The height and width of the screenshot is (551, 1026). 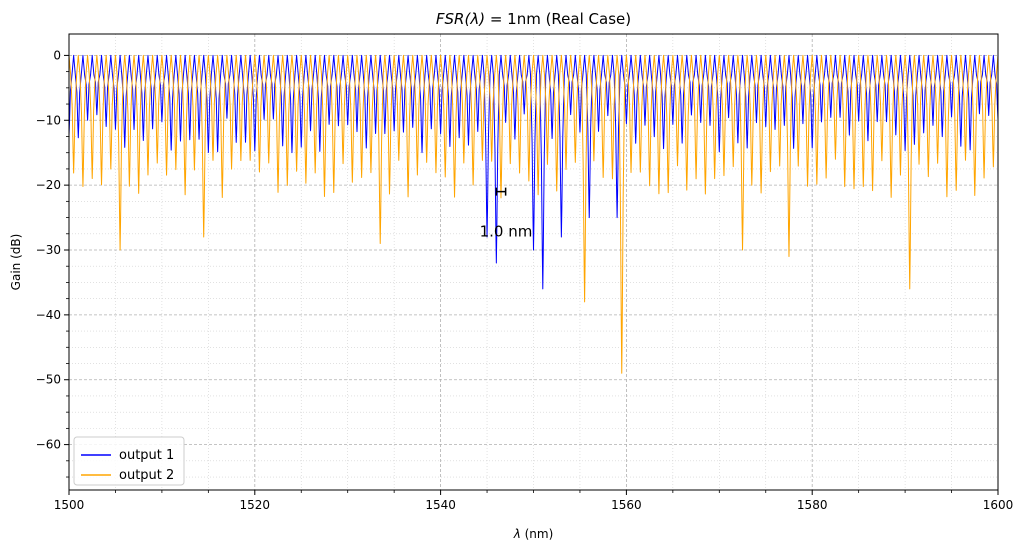 What do you see at coordinates (48, 380) in the screenshot?
I see `y-tick-label: −50` at bounding box center [48, 380].